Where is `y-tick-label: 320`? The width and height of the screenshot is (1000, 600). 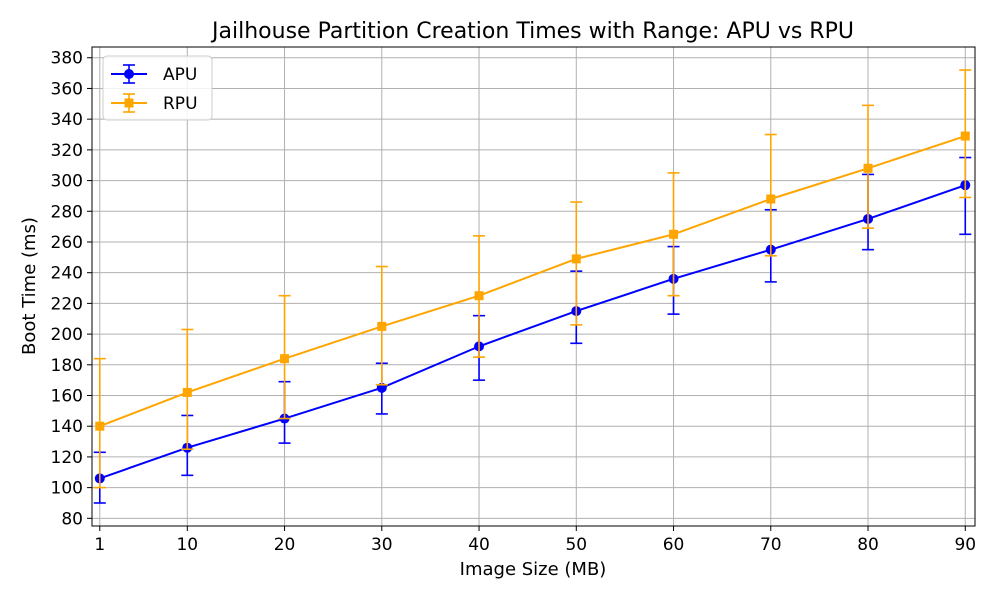 y-tick-label: 320 is located at coordinates (67, 151).